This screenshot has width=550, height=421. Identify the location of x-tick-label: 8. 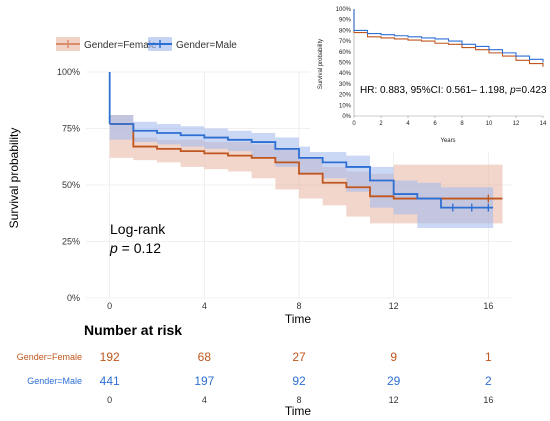
(298, 306).